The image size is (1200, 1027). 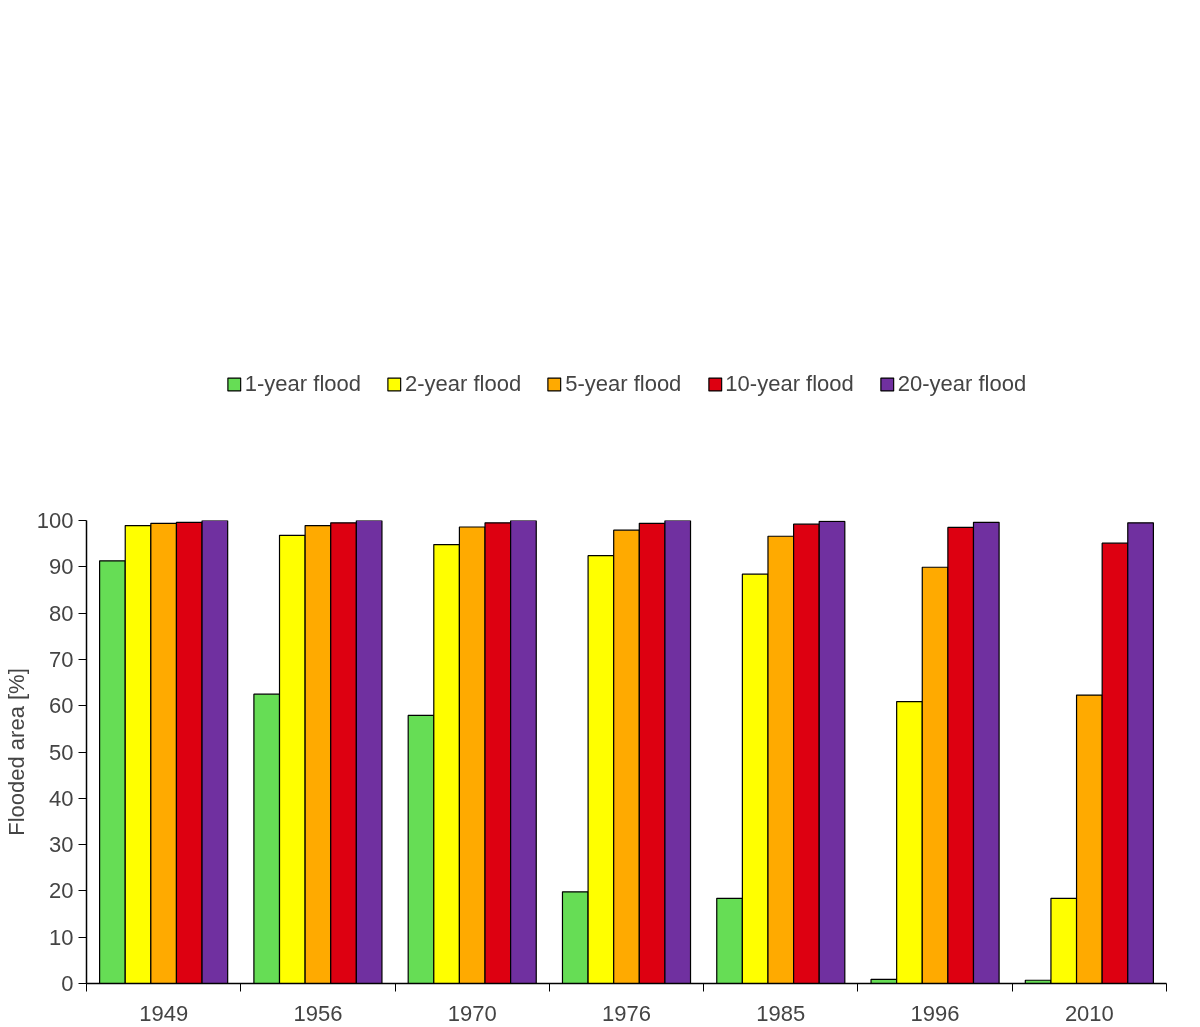 What do you see at coordinates (61, 706) in the screenshot?
I see `y-tick-label: 60` at bounding box center [61, 706].